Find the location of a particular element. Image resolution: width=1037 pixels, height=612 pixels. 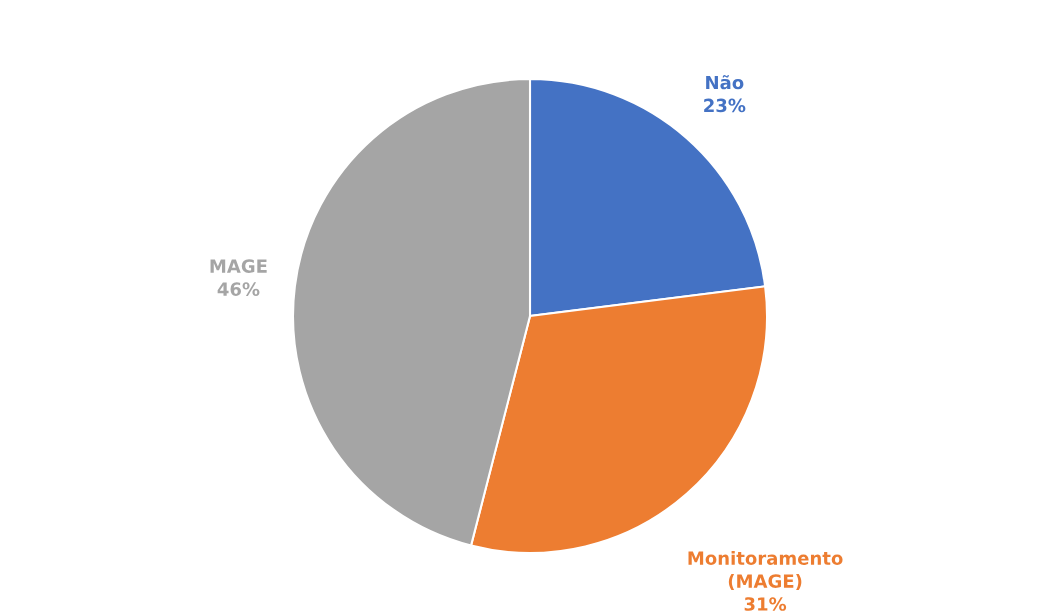

data-label: 23% is located at coordinates (725, 105).